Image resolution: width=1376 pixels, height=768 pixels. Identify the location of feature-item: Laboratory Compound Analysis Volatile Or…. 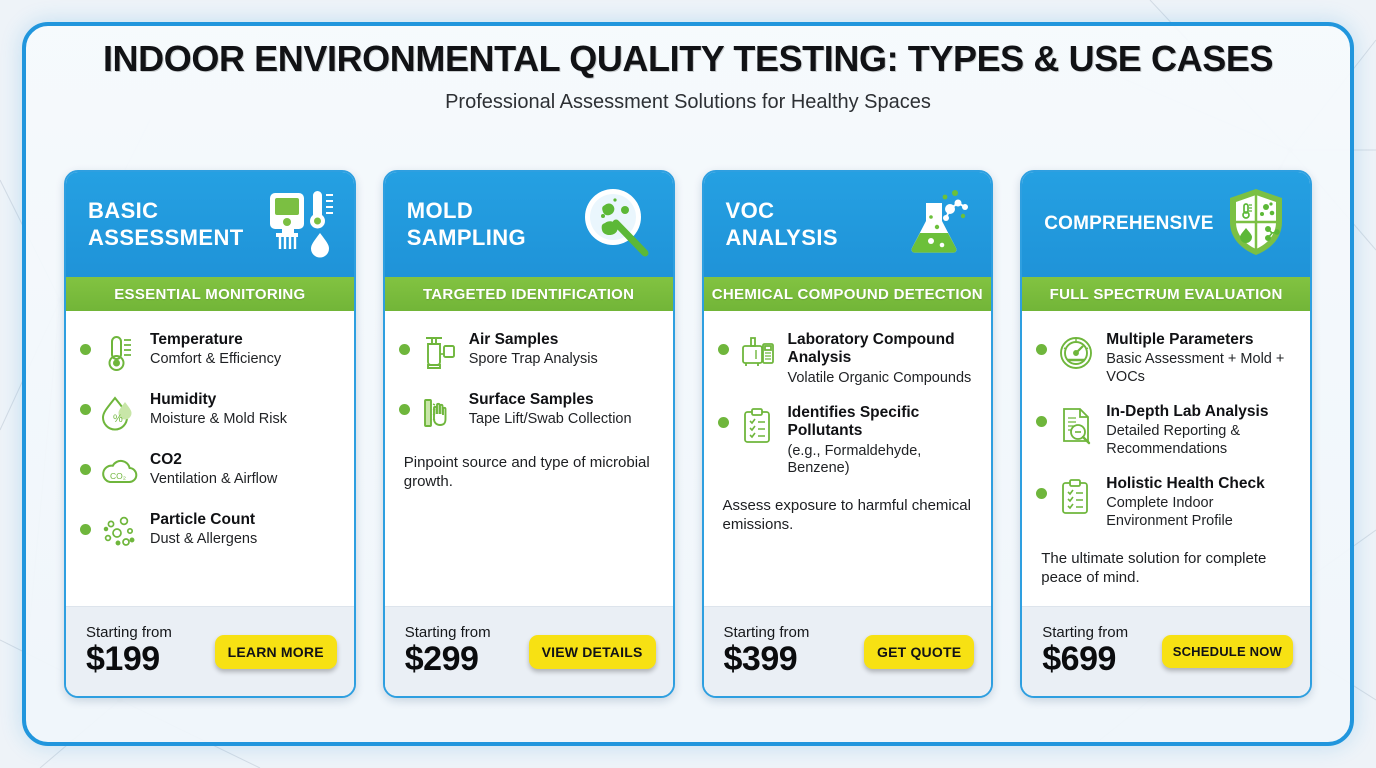
(846, 359).